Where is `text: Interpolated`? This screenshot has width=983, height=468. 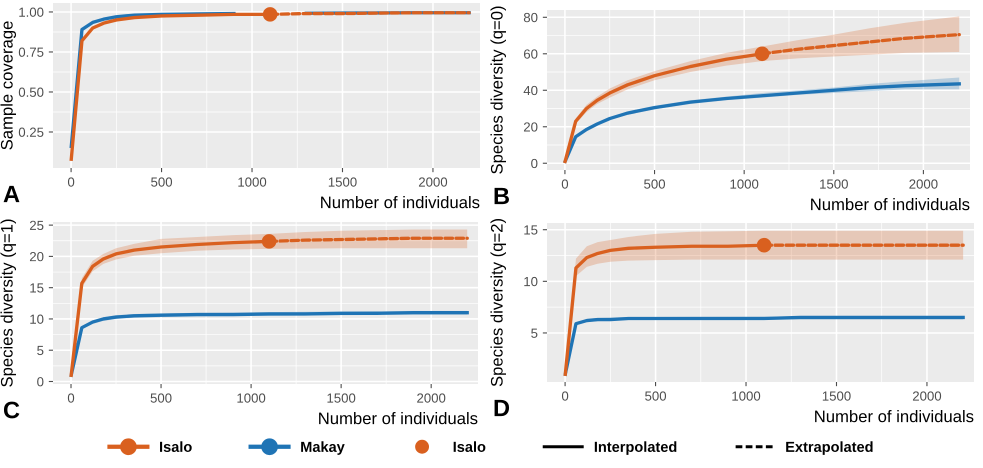 text: Interpolated is located at coordinates (635, 448).